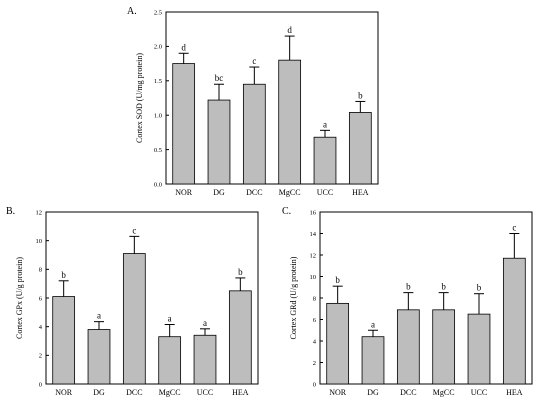  What do you see at coordinates (158, 12) in the screenshot?
I see `y-tick-label: 2.5` at bounding box center [158, 12].